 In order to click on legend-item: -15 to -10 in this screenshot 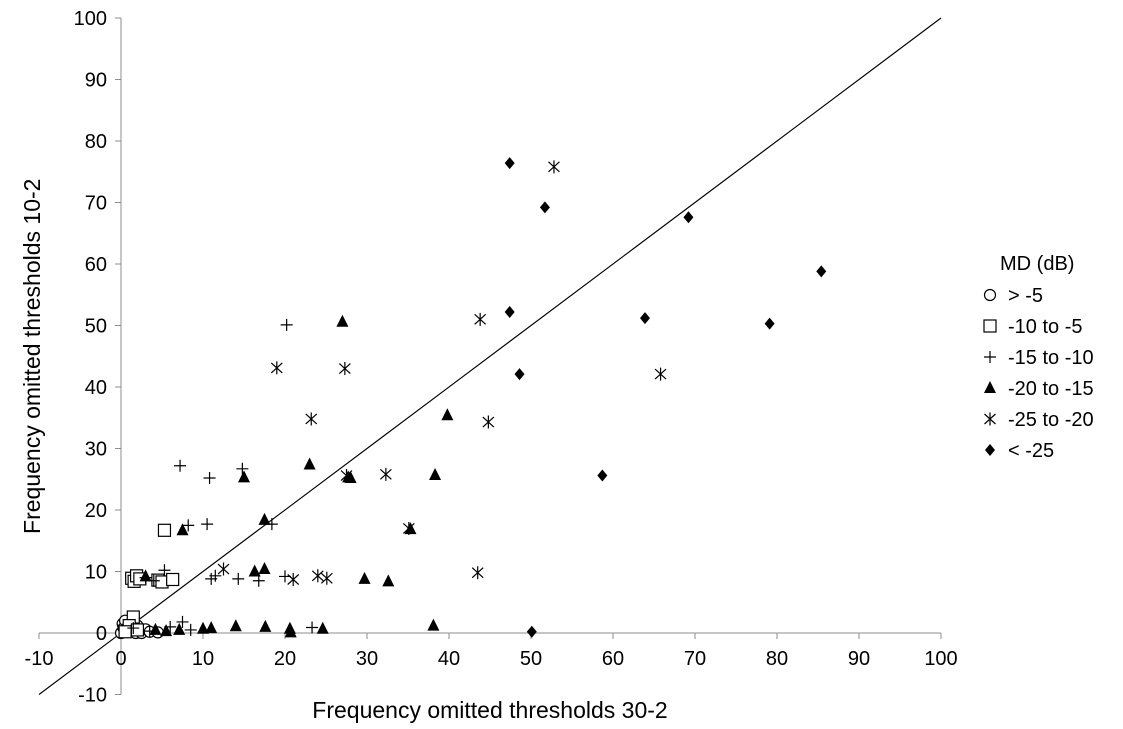, I will do `click(1039, 358)`.